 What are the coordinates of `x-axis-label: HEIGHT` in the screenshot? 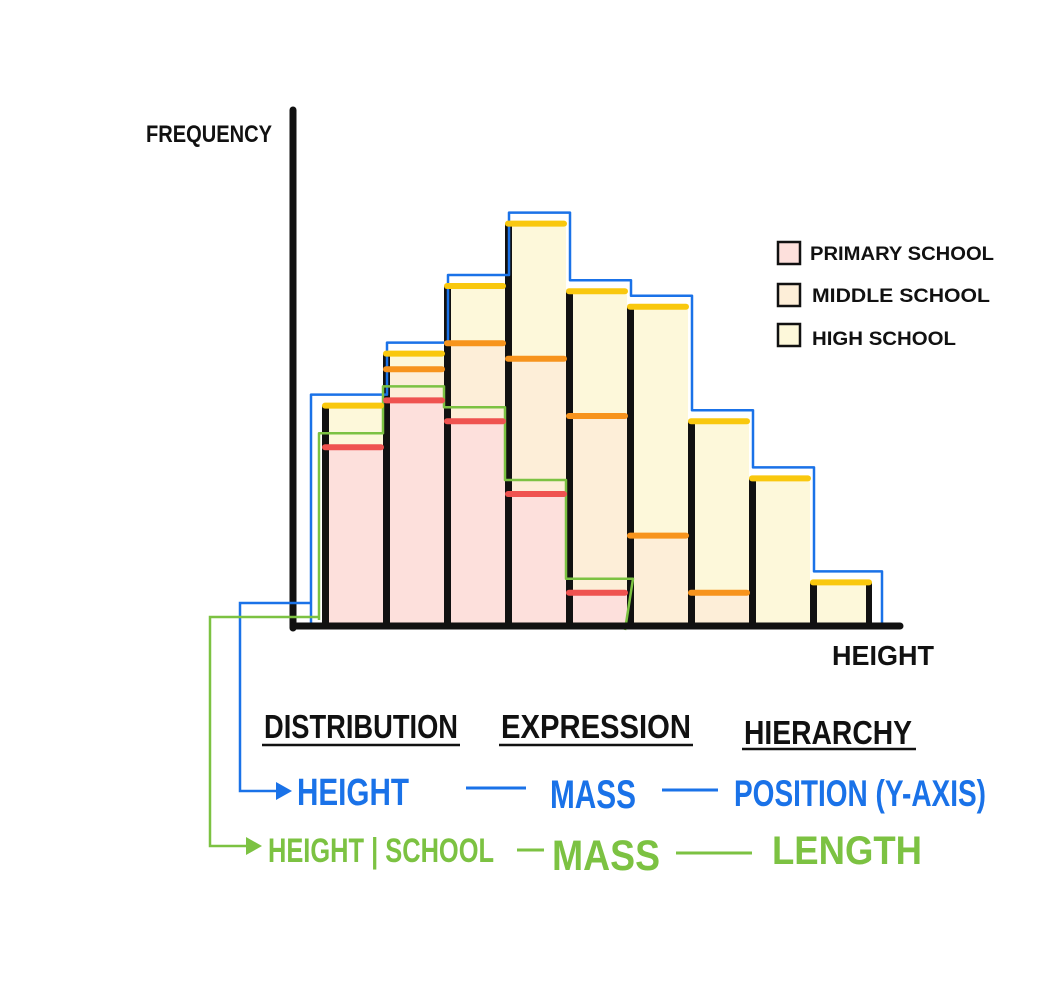 It's located at (883, 655).